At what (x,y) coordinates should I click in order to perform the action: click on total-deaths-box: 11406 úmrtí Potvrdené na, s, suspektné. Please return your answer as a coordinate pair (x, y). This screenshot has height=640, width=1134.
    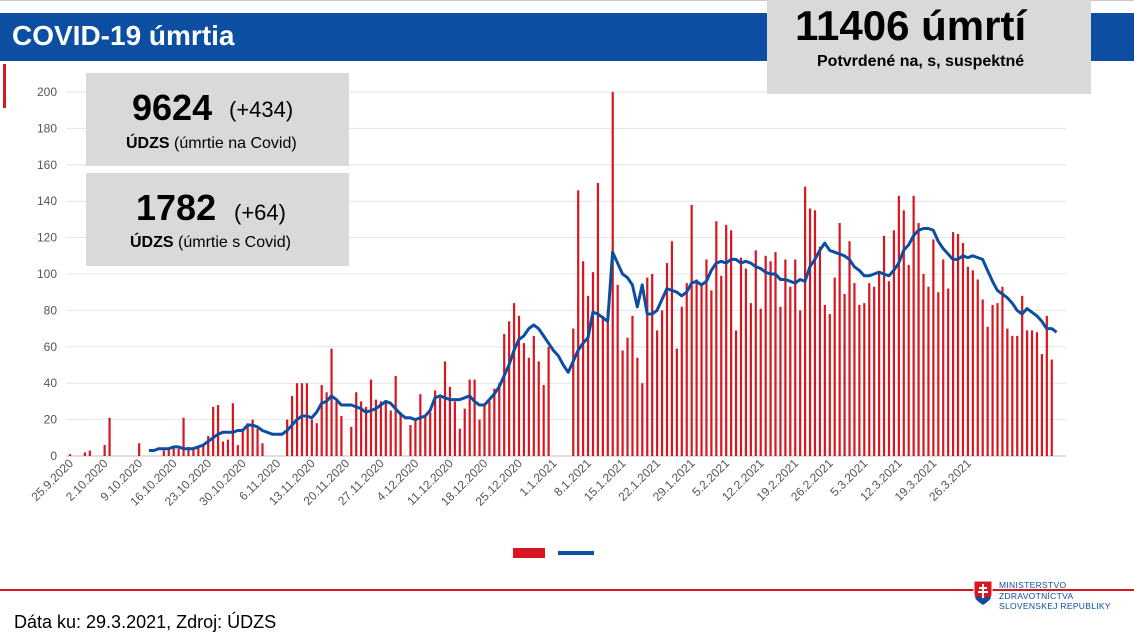
    Looking at the image, I should click on (929, 47).